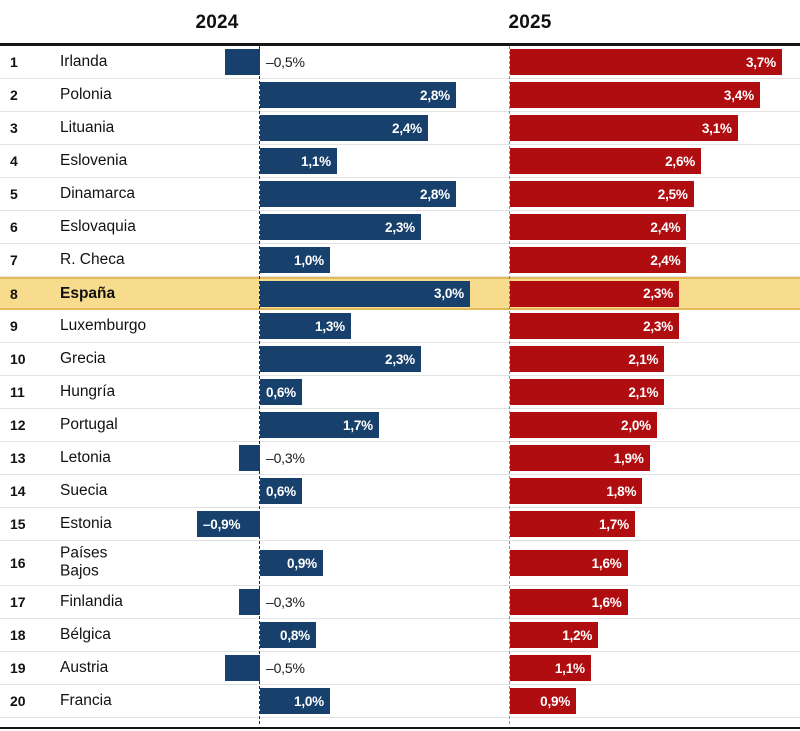 This screenshot has width=800, height=731. What do you see at coordinates (285, 458) in the screenshot?
I see `bar-value-2024: –0,3%` at bounding box center [285, 458].